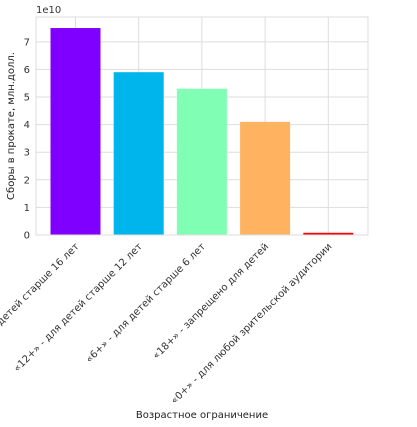  Describe the element at coordinates (27, 125) in the screenshot. I see `y-tick-label: 4` at that location.